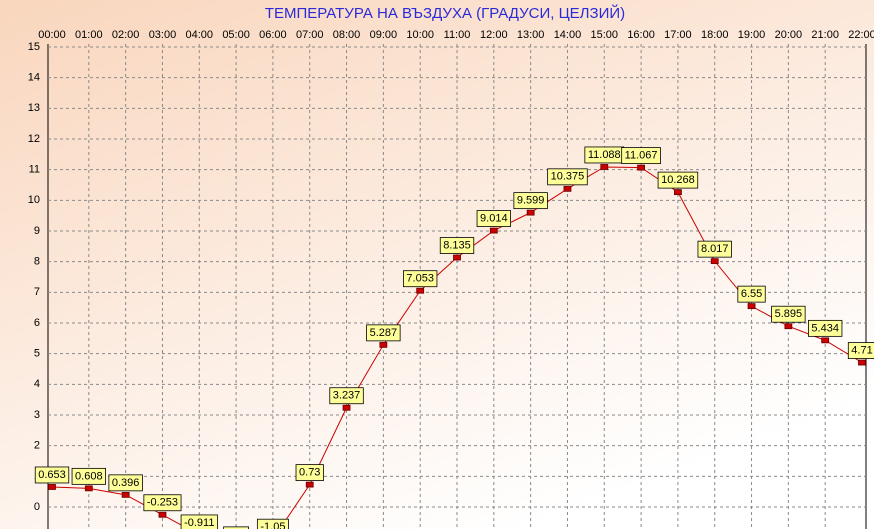 The height and width of the screenshot is (529, 874). Describe the element at coordinates (34, 78) in the screenshot. I see `y-tick-label: 14` at that location.